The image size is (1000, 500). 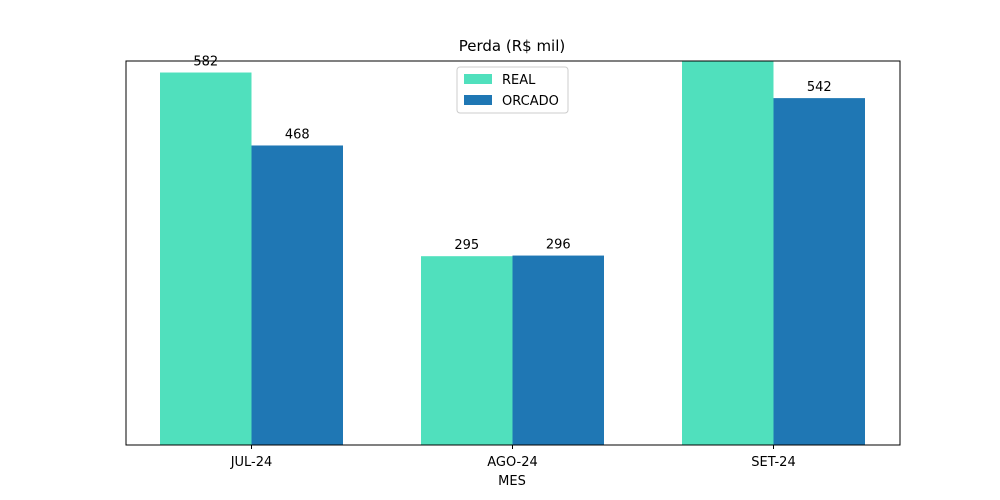 I want to click on chart-title: Perda (R$ mil), so click(x=512, y=46).